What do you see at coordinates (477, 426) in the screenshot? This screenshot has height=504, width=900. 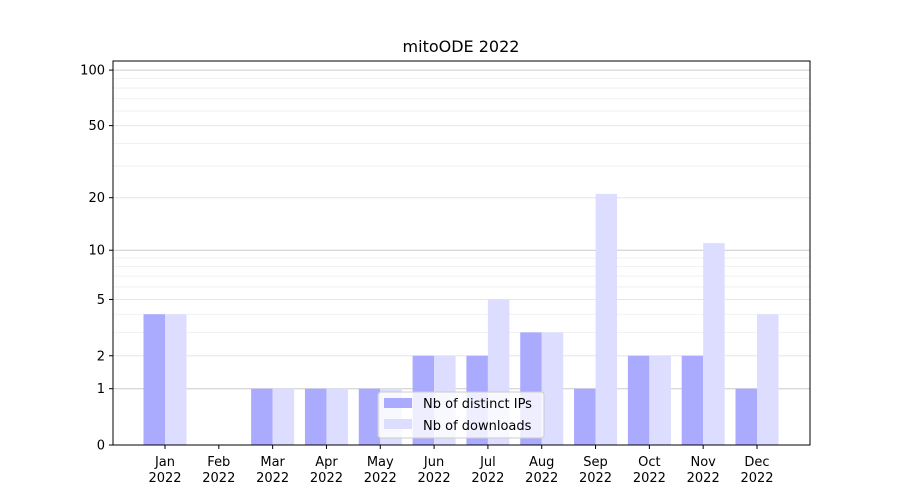 I see `legend-label-downloads: Nb of downloads` at bounding box center [477, 426].